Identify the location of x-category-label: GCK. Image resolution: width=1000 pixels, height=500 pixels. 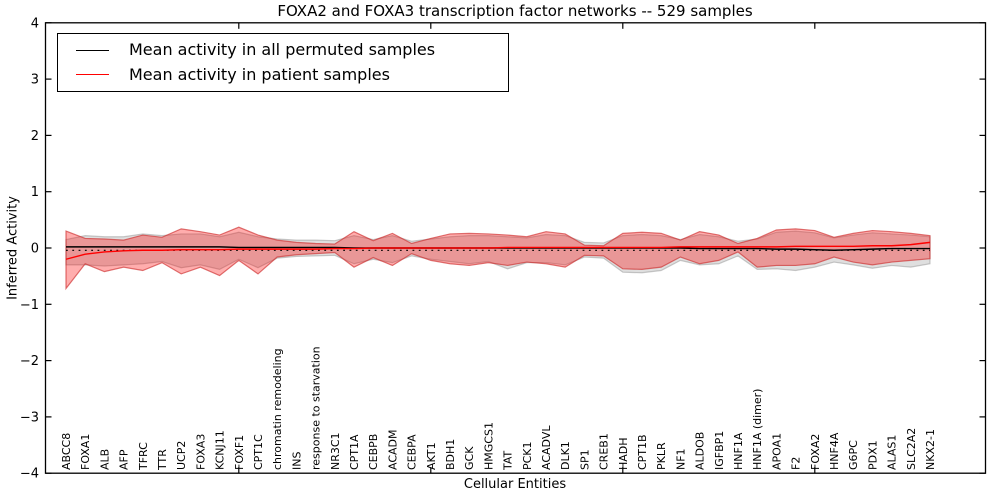
(469, 458).